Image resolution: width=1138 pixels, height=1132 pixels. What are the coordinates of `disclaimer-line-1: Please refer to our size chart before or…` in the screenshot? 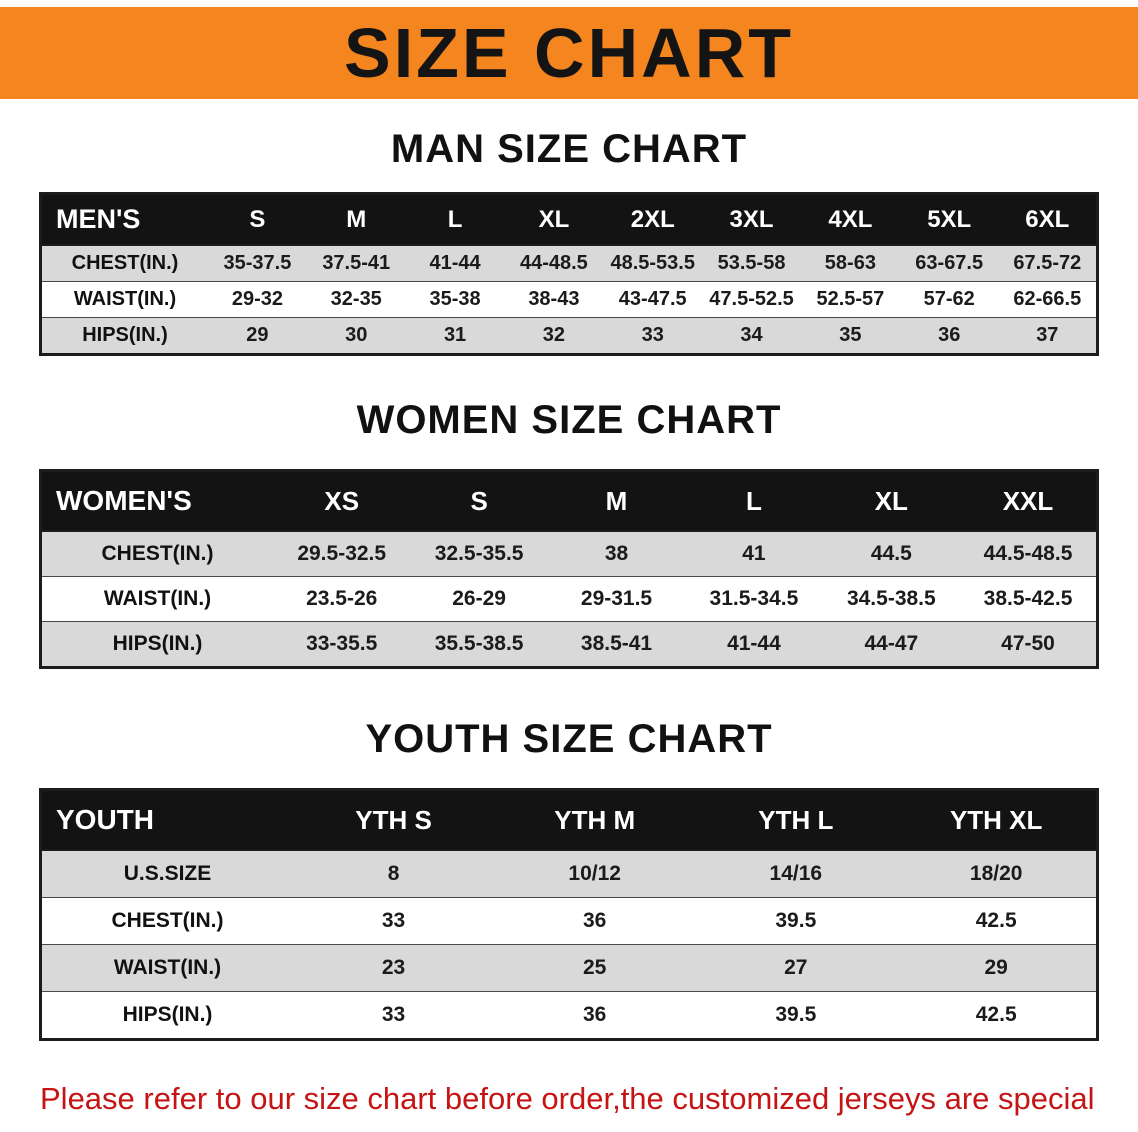 It's located at (567, 1106).